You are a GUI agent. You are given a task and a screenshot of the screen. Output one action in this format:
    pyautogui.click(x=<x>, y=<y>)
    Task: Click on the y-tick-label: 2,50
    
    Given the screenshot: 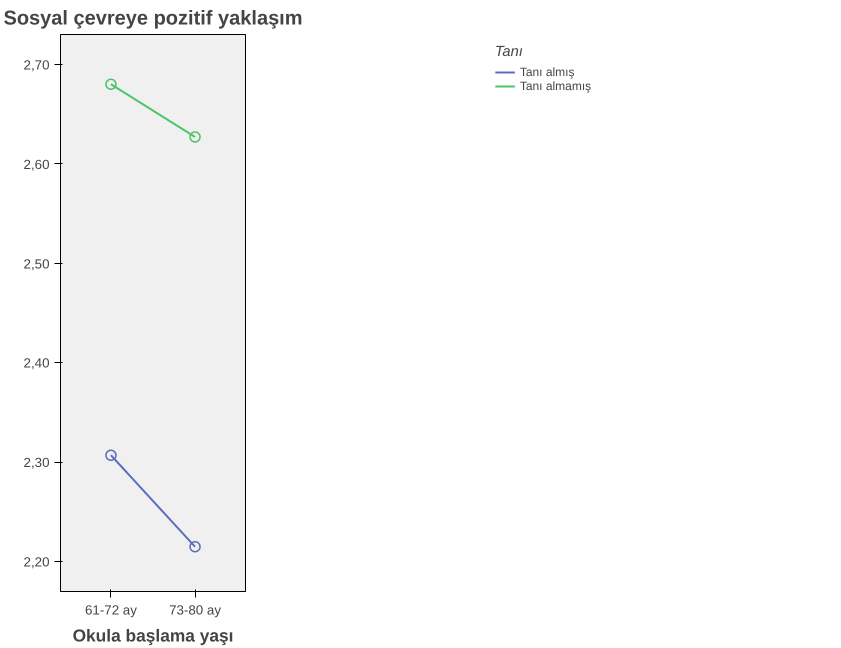 What is the action you would take?
    pyautogui.click(x=37, y=264)
    